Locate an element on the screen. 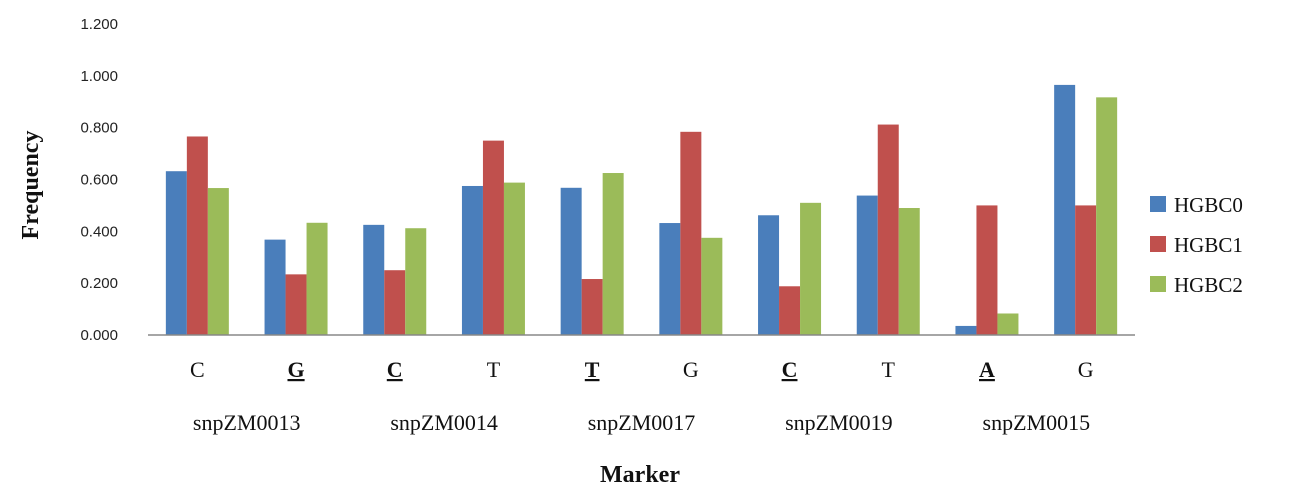  legend: HGBC0 HGBC1 HGBC2 is located at coordinates (1196, 245).